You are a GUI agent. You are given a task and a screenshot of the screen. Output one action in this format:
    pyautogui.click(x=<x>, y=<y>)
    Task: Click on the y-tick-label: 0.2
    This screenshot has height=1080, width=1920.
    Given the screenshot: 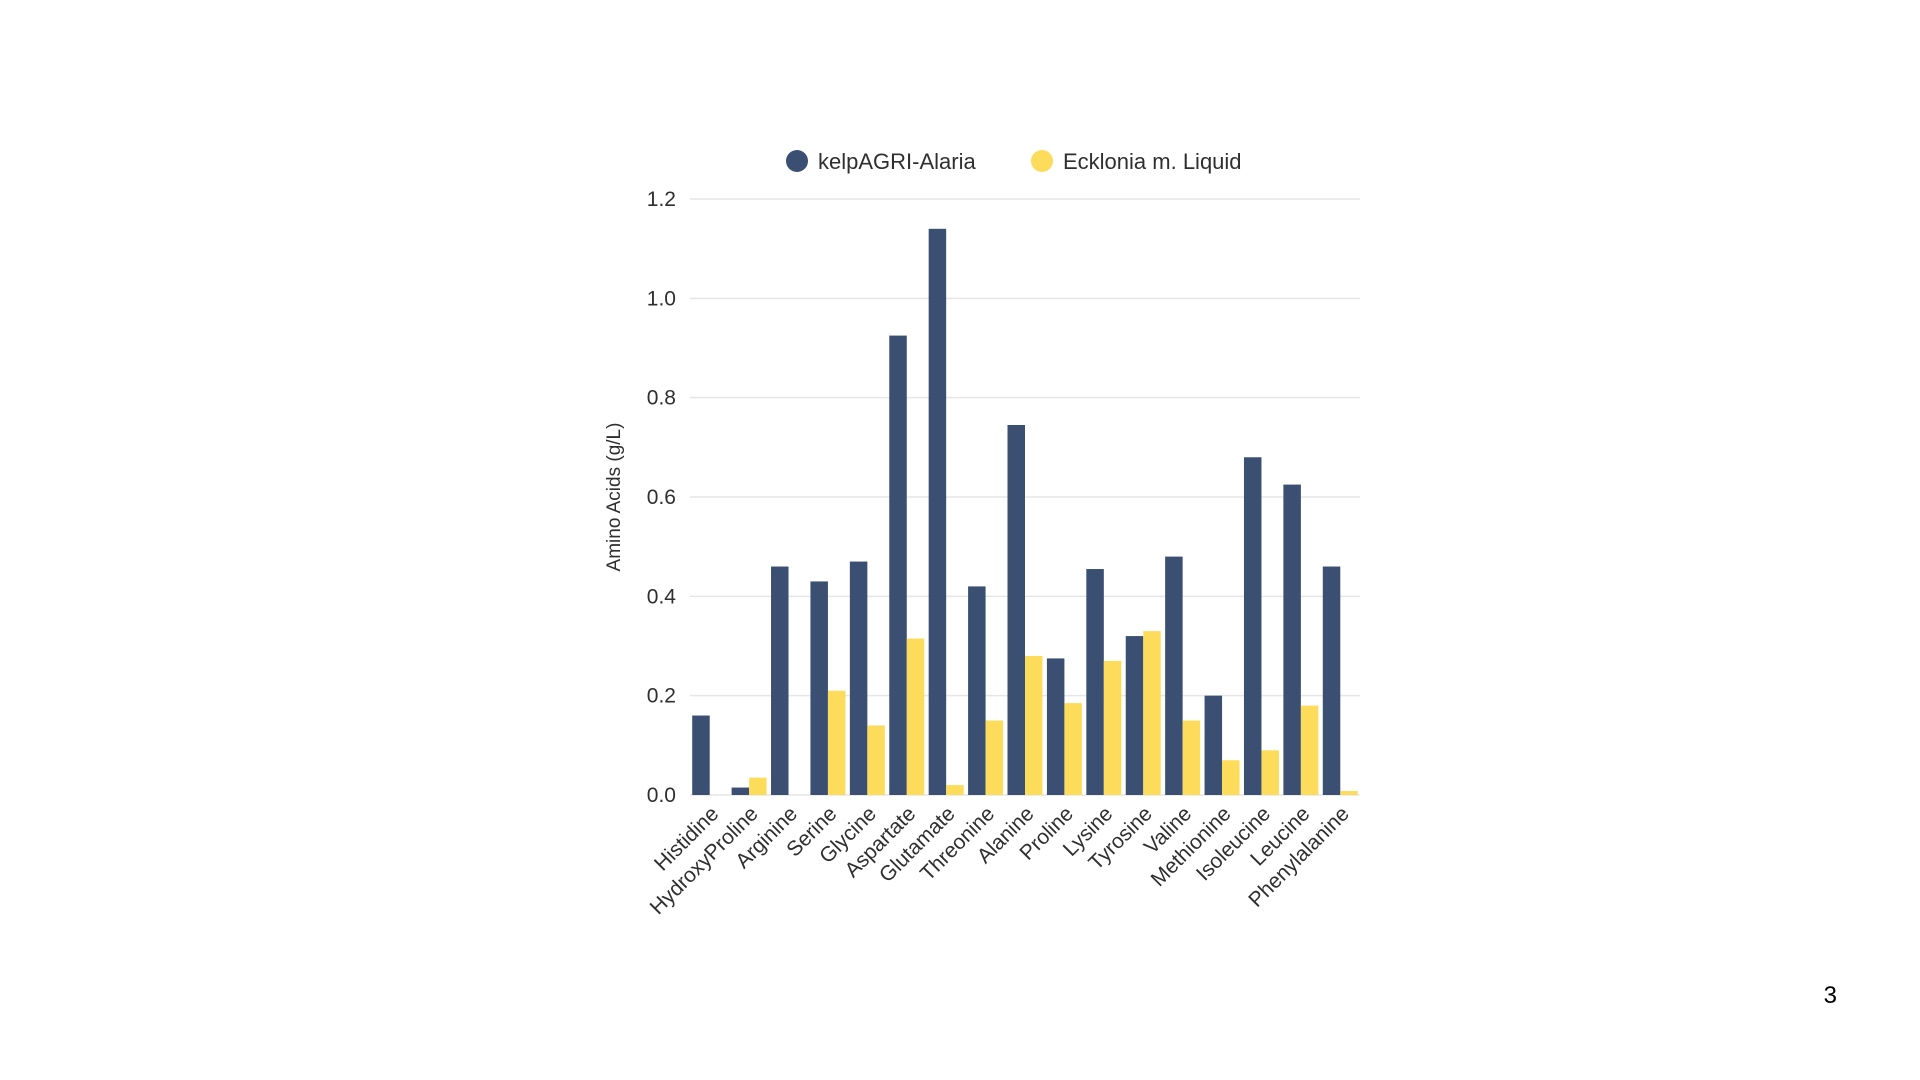 What is the action you would take?
    pyautogui.click(x=661, y=696)
    